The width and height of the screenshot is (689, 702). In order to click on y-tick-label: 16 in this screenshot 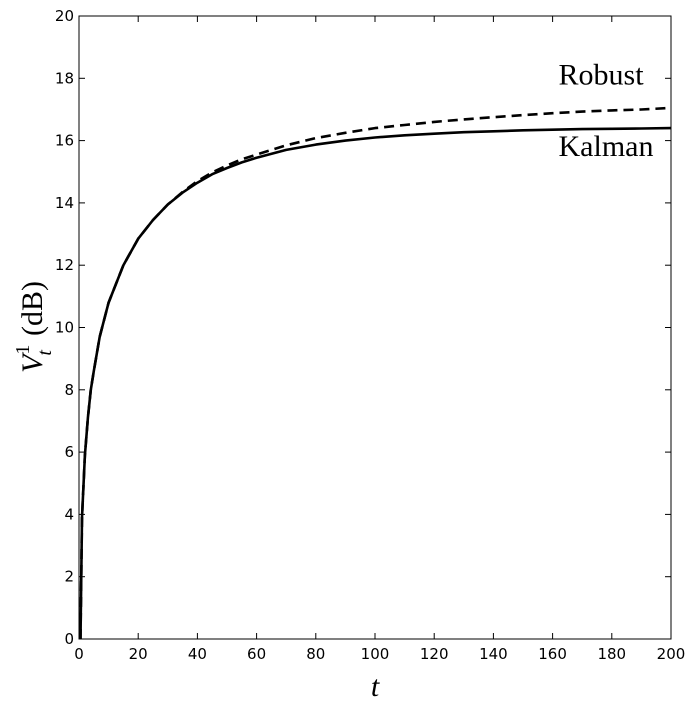, I will do `click(64, 141)`.